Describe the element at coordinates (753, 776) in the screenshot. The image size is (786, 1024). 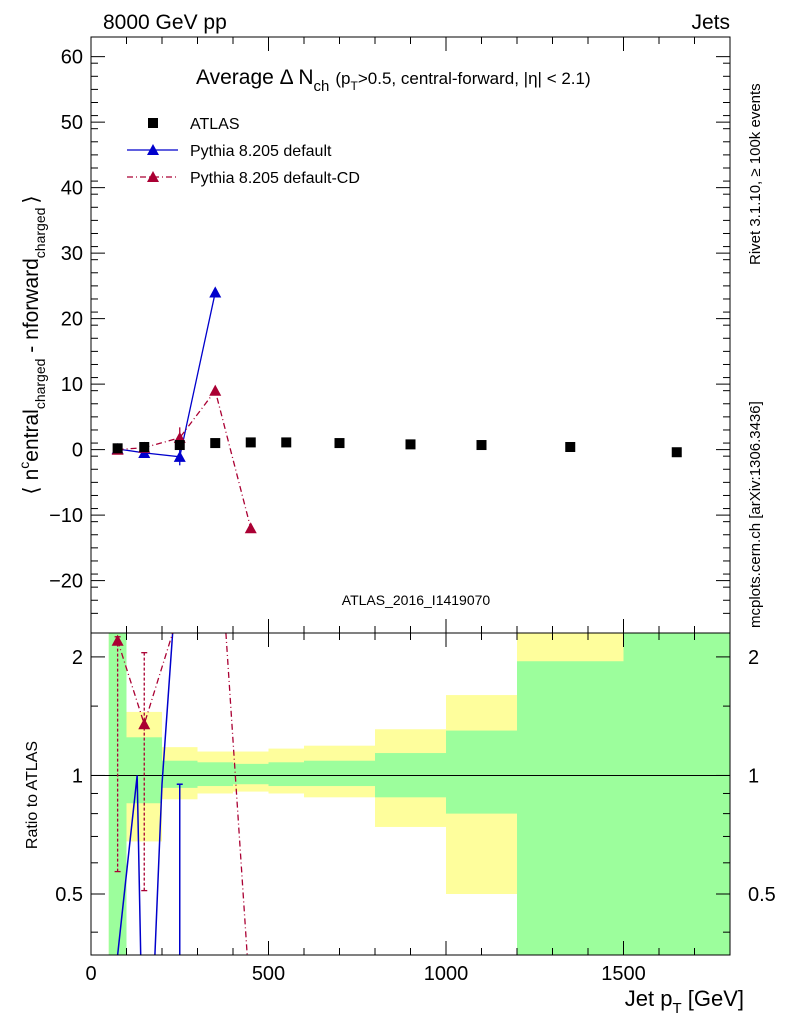
I see `ratio-ytick-label-right: 1` at that location.